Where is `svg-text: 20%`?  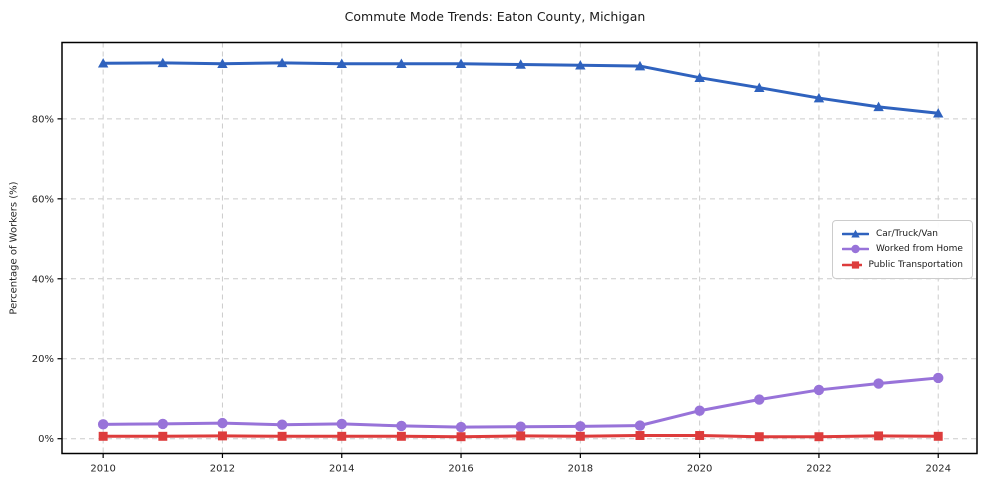 svg-text: 20% is located at coordinates (43, 359).